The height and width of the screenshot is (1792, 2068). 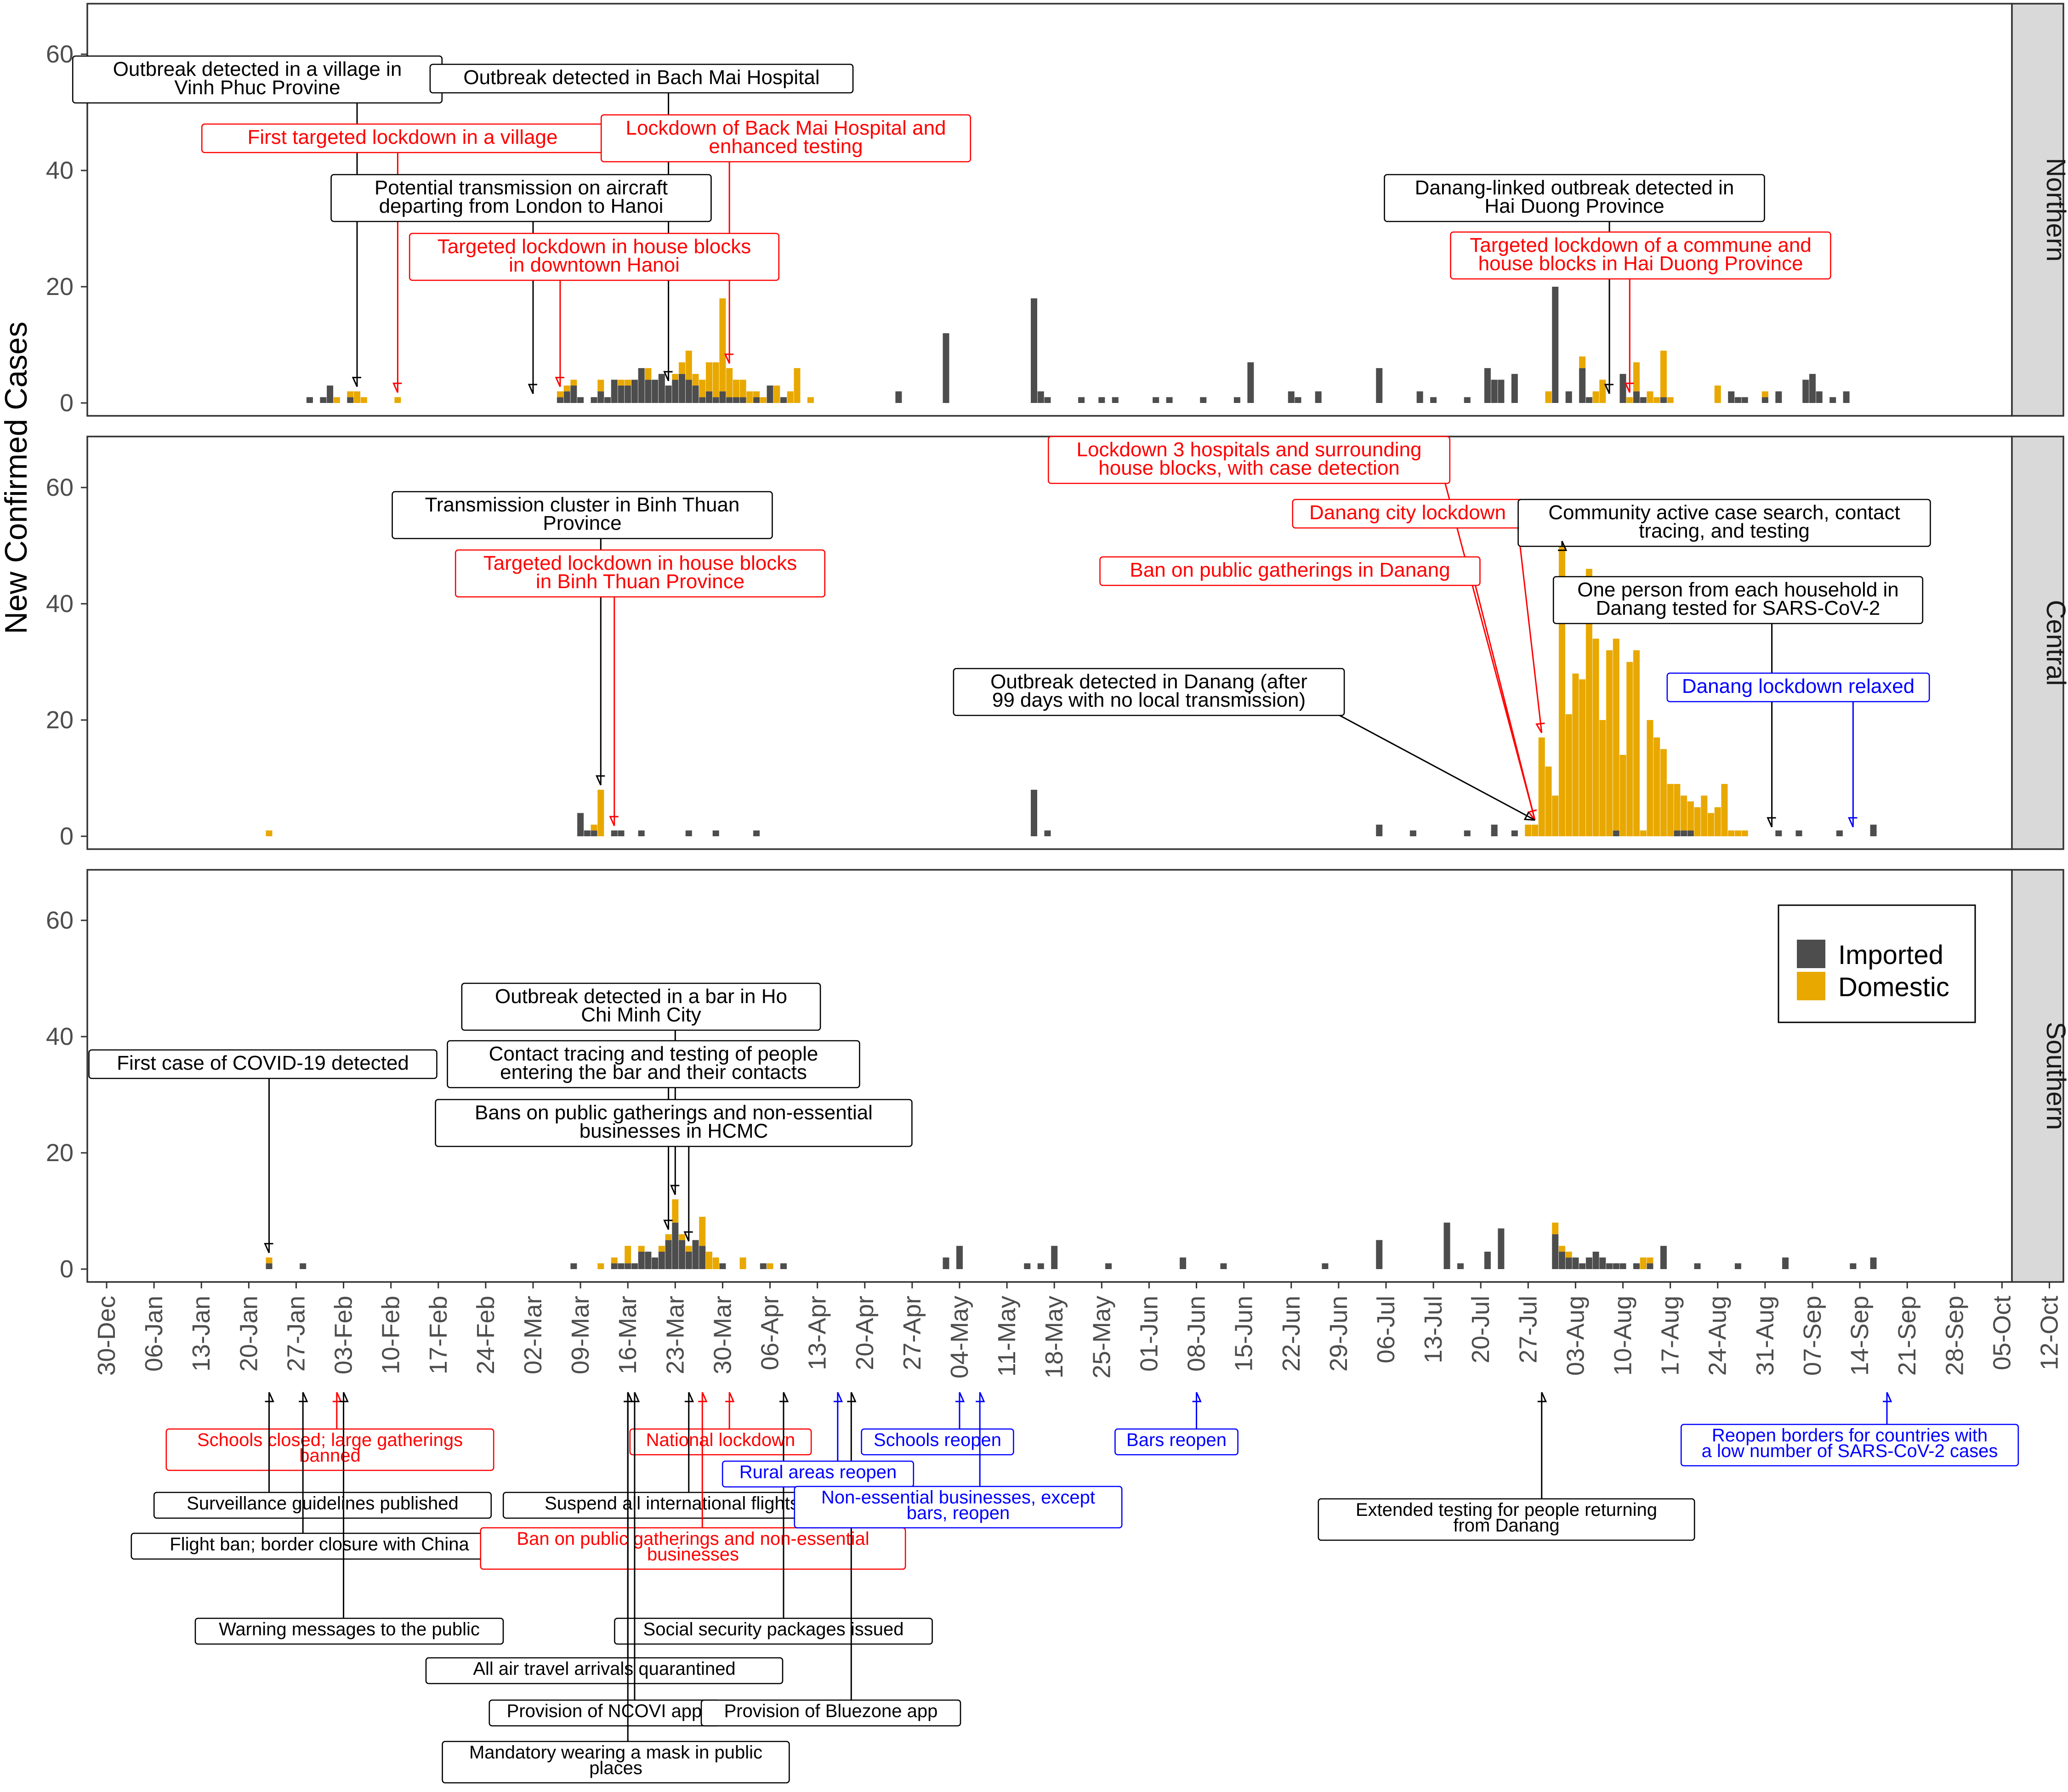 What do you see at coordinates (722, 1335) in the screenshot?
I see `x-tick-label: 30-Mar` at bounding box center [722, 1335].